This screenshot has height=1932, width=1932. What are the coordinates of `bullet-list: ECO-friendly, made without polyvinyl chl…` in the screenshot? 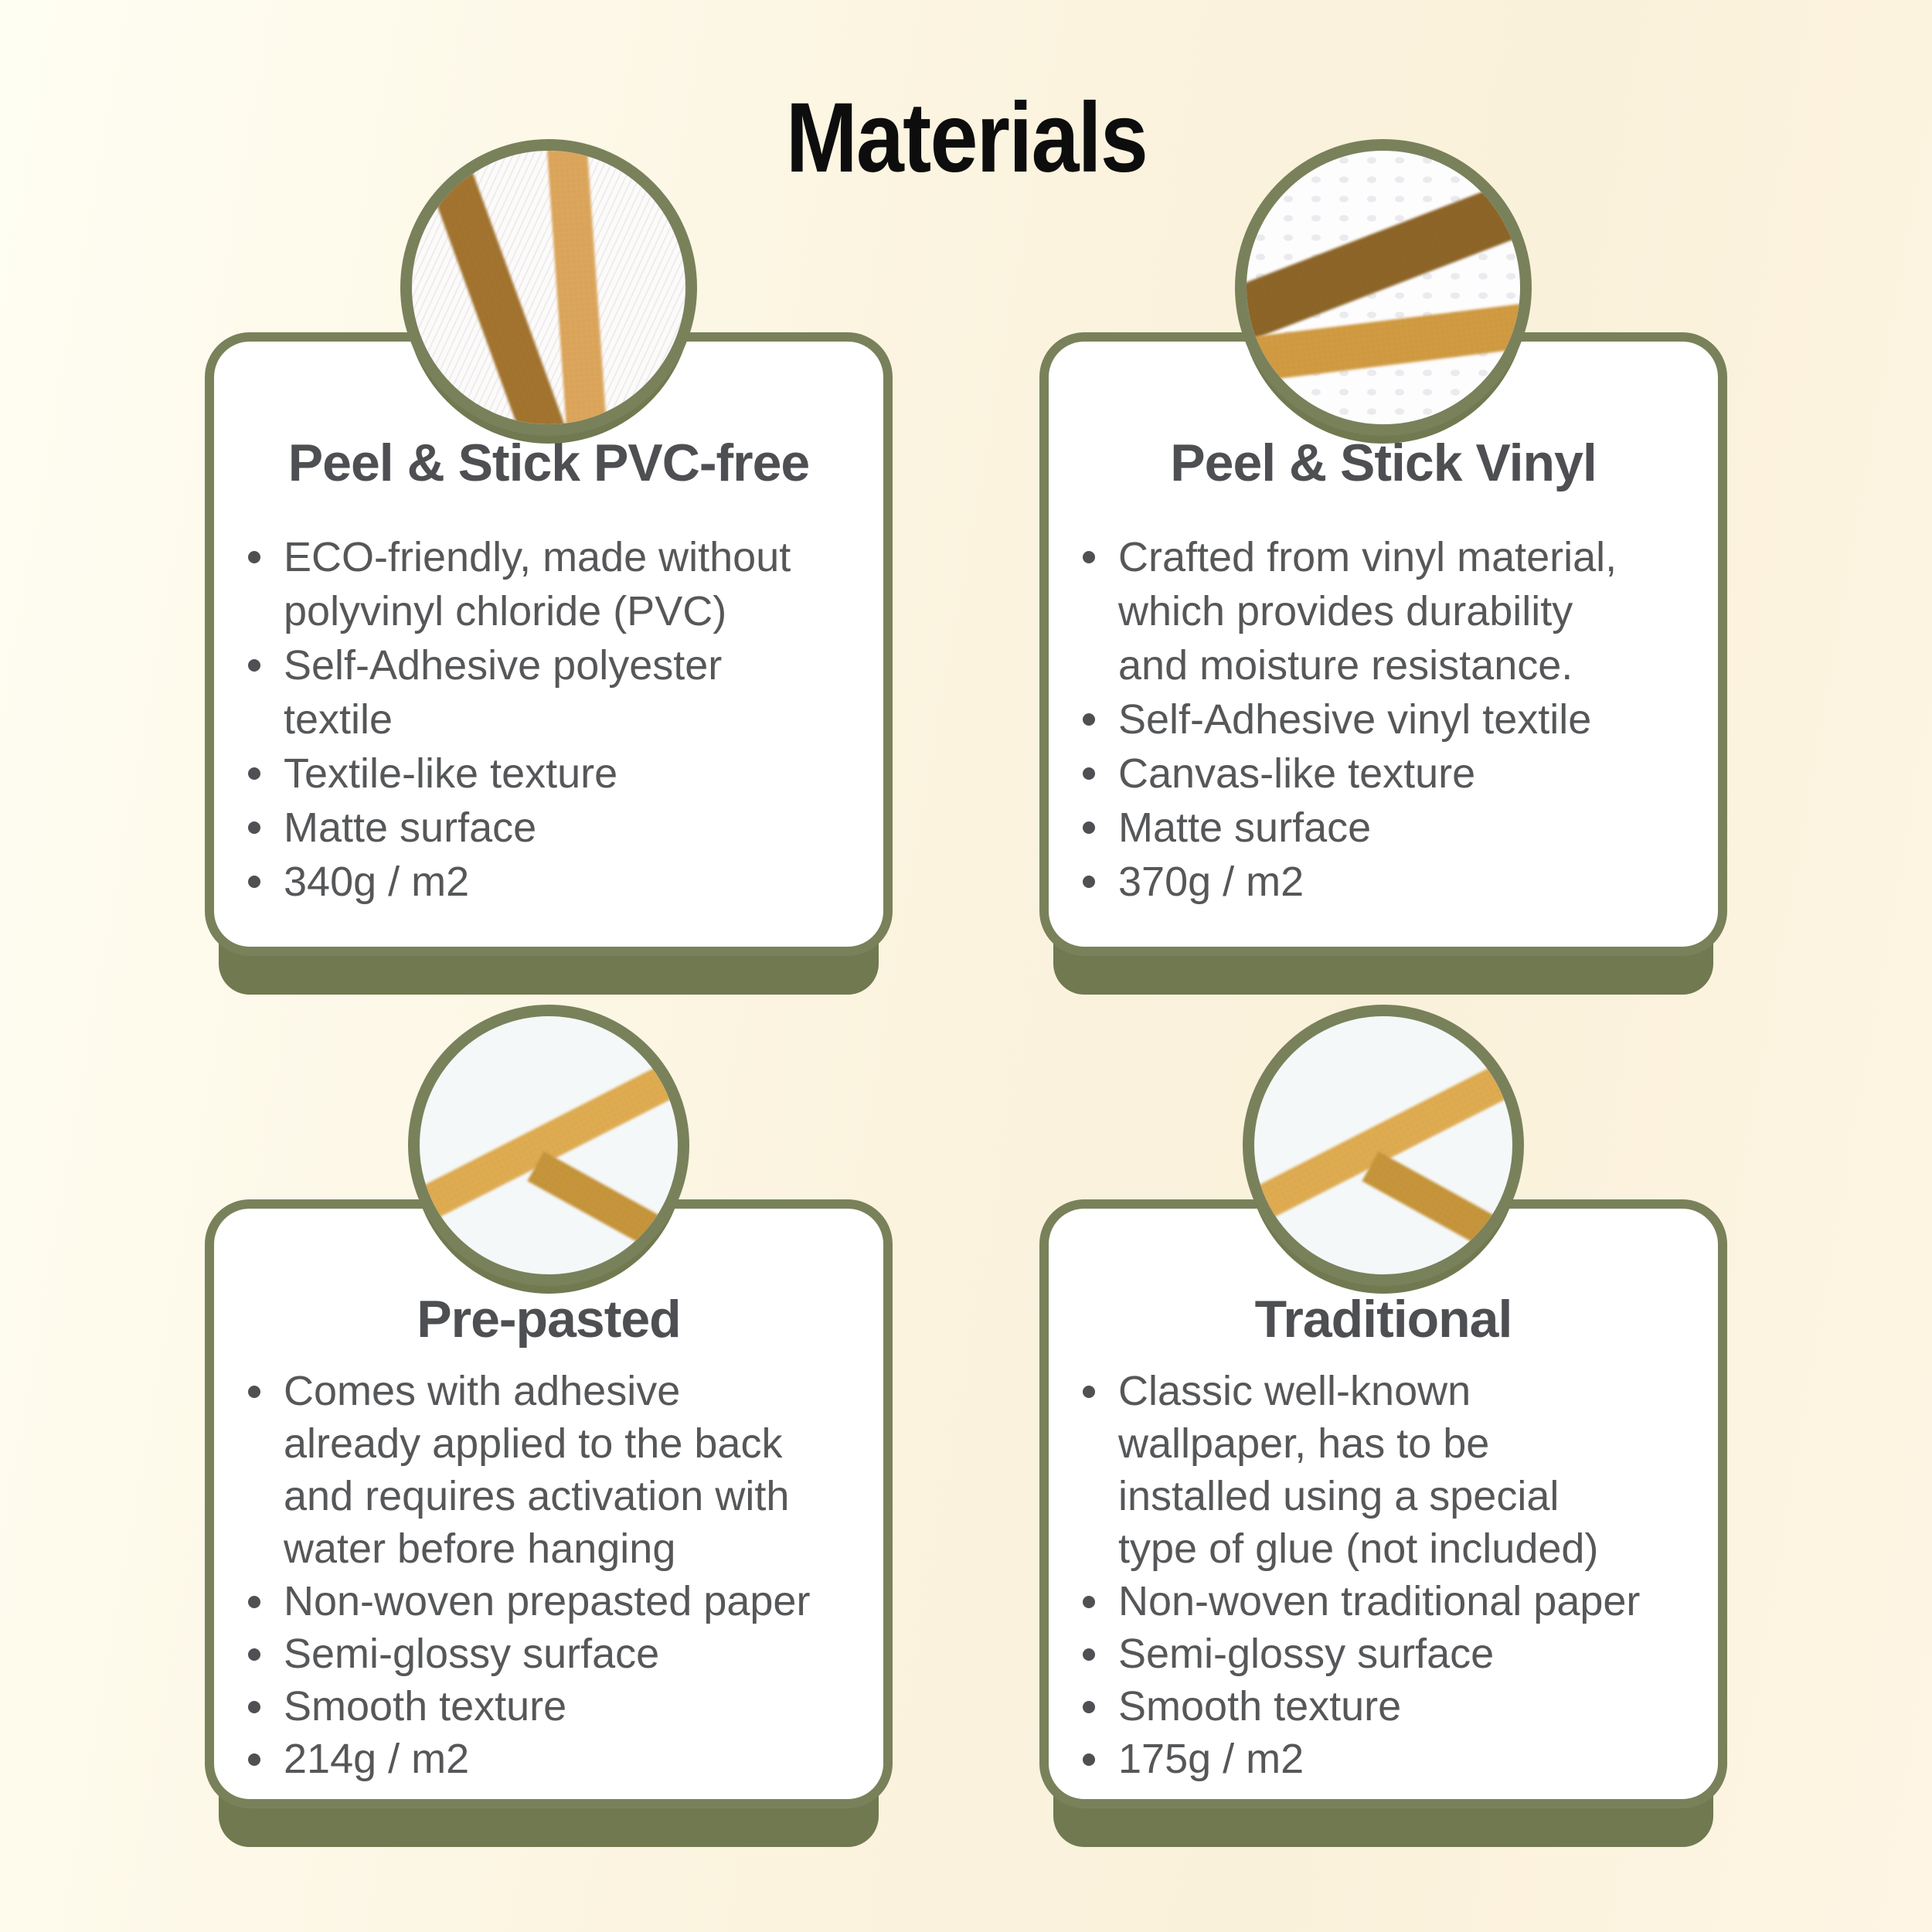 It's located at (549, 720).